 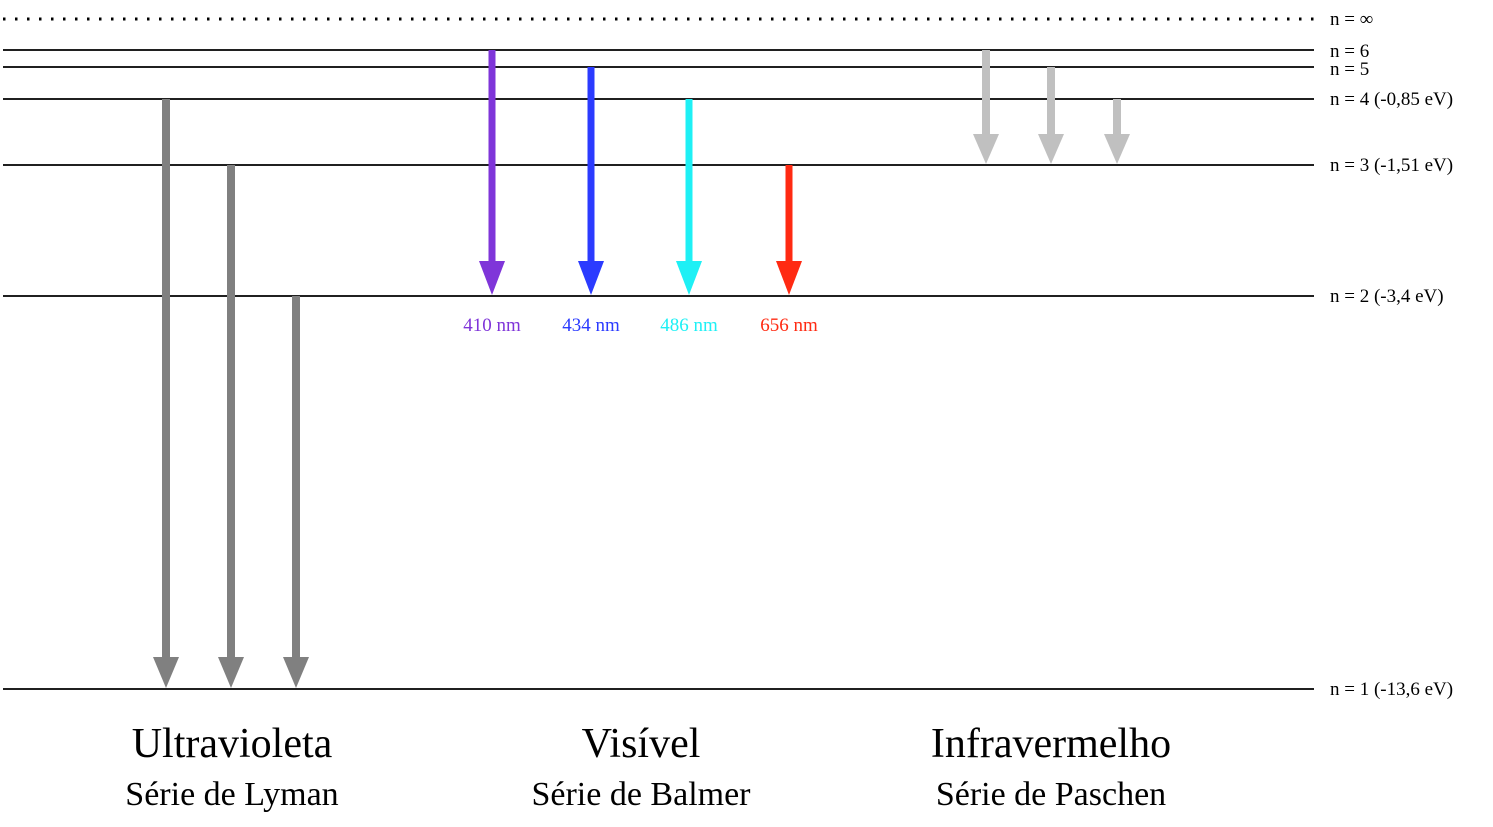 I want to click on balmer-arrow-n4-to-n2, so click(x=689, y=197).